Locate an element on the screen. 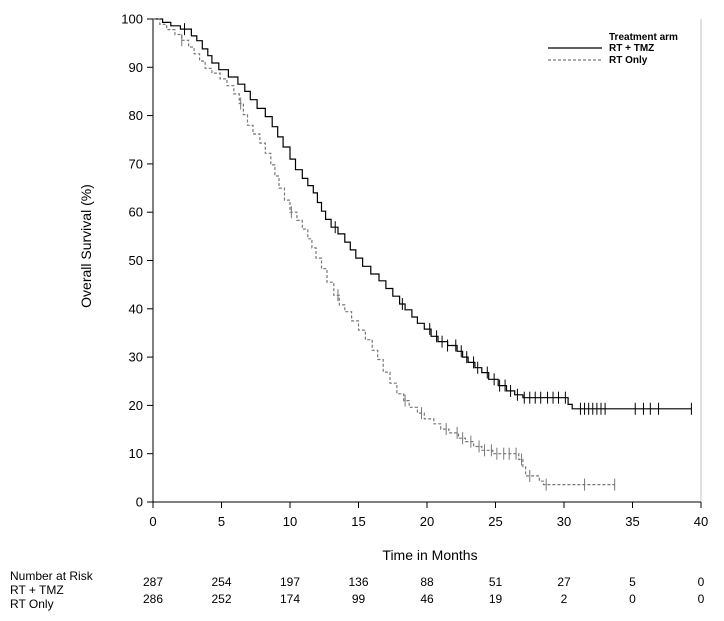  y-tick-label: 10 is located at coordinates (136, 453).